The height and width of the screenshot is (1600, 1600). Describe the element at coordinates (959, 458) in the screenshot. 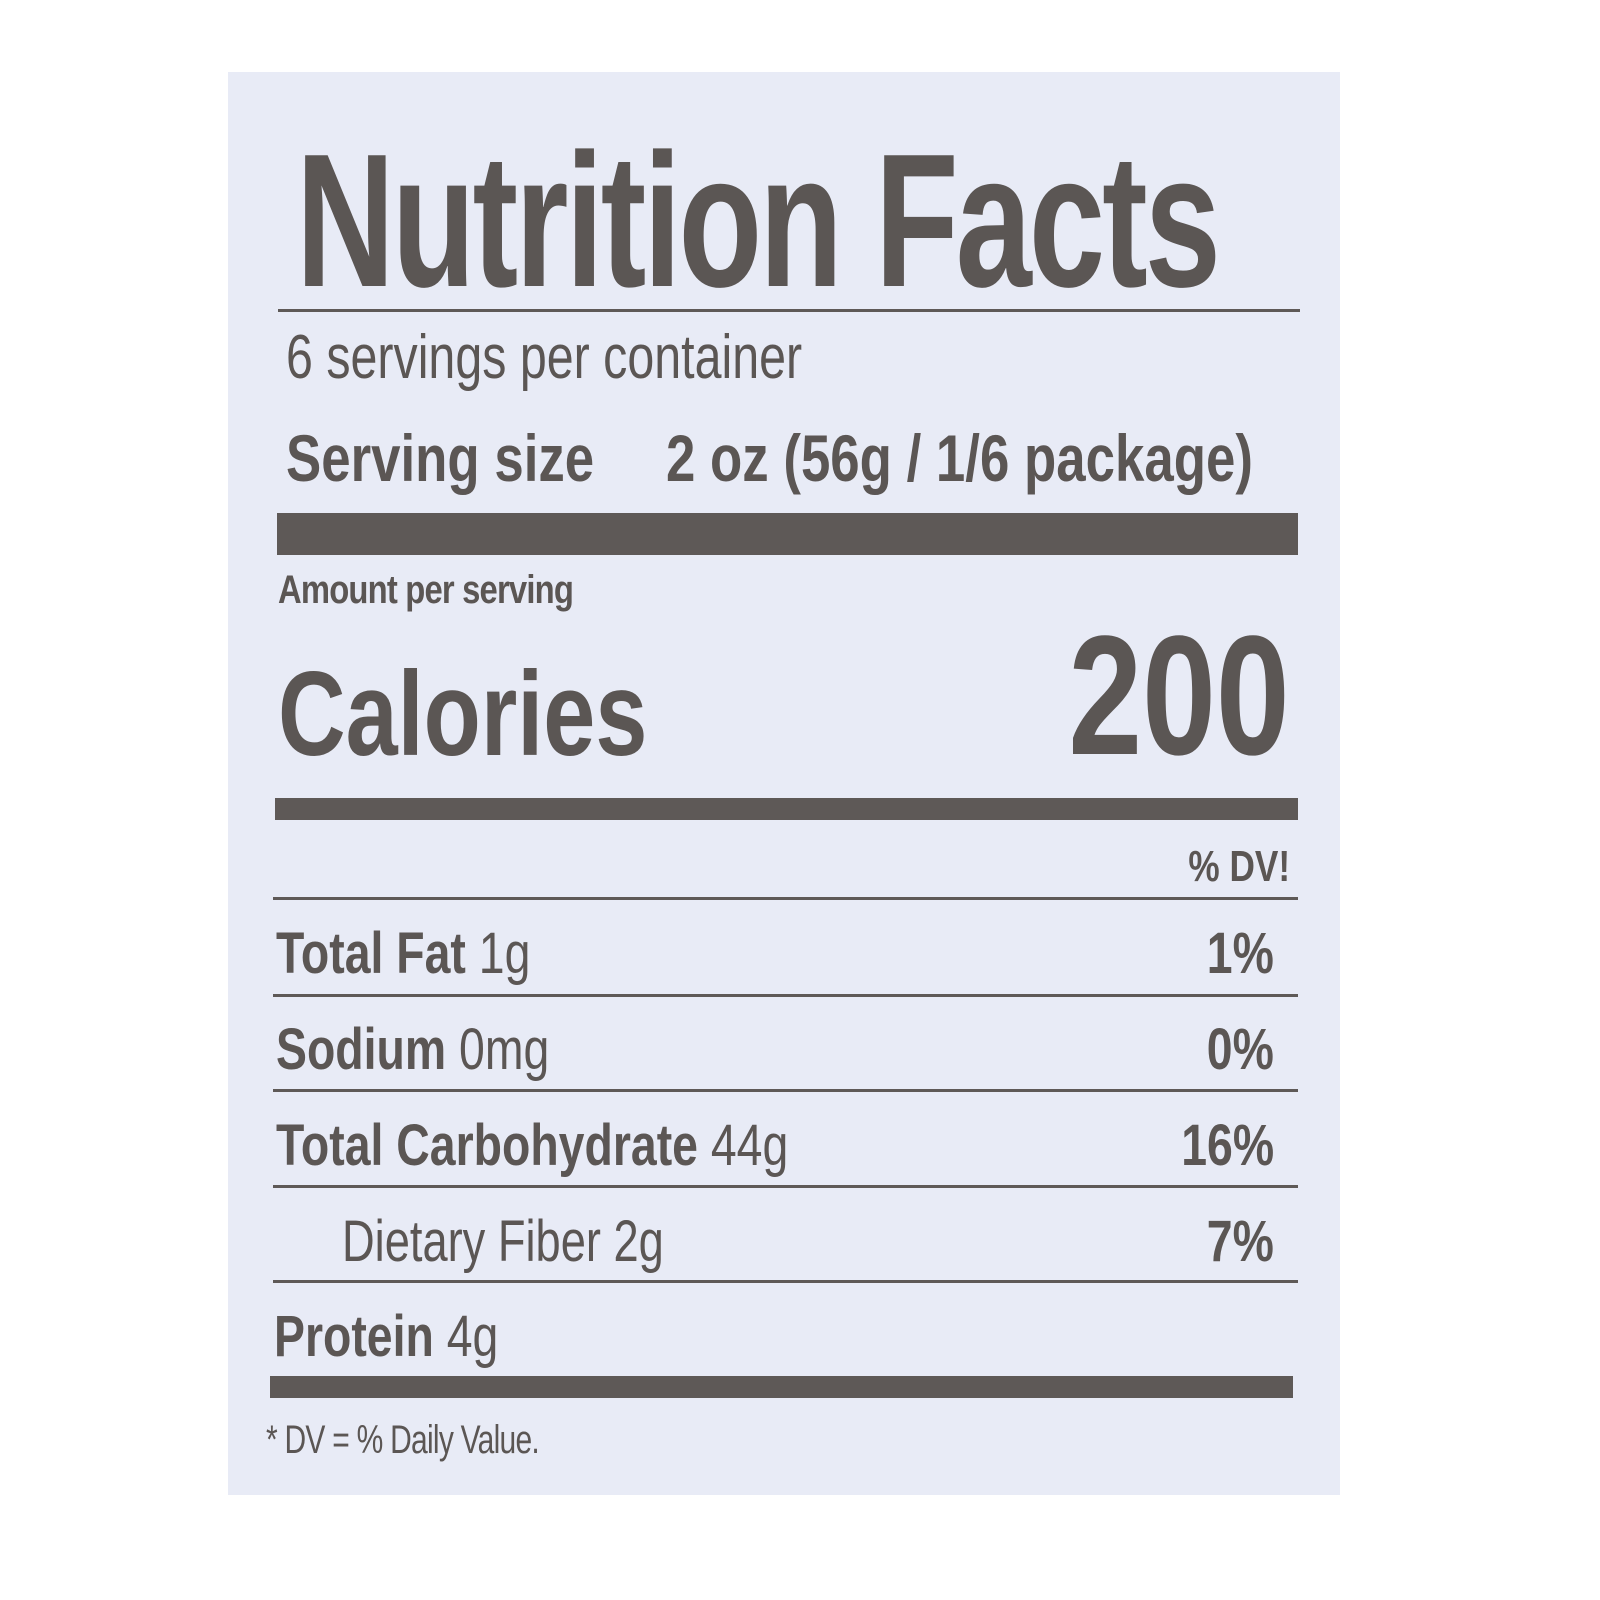

I see `serving-size-value: 2 oz (56g / 1/6 package)` at that location.